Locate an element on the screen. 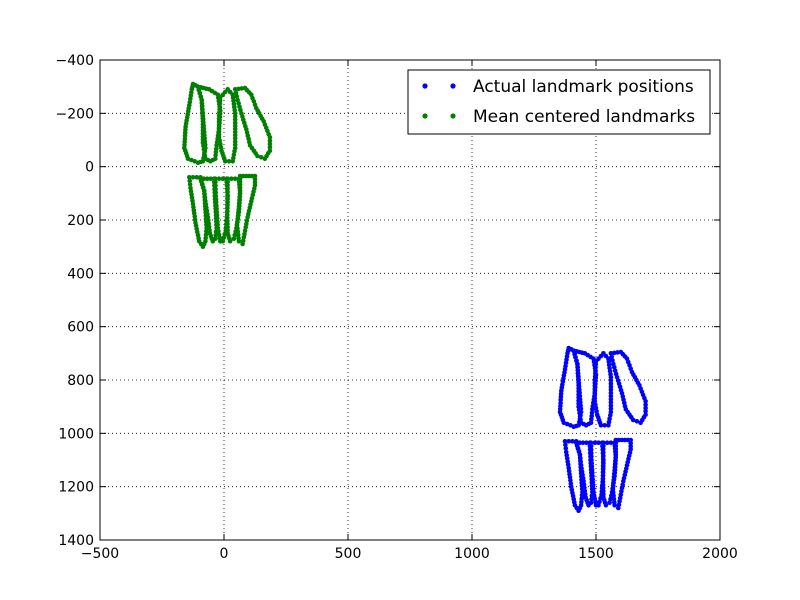 This screenshot has width=800, height=600. x-tick-label: 500 is located at coordinates (348, 554).